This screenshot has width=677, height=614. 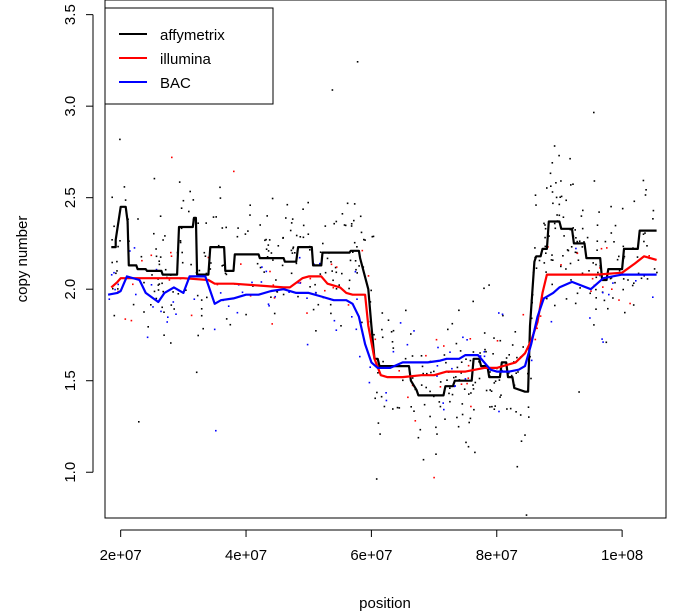 What do you see at coordinates (70, 289) in the screenshot?
I see `y-tick-label: 2.0` at bounding box center [70, 289].